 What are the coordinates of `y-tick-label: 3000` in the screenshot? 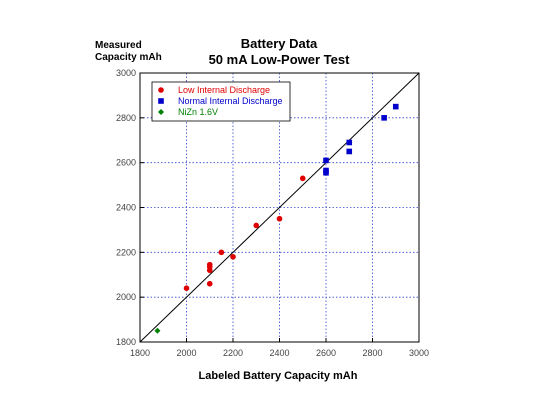 It's located at (126, 73).